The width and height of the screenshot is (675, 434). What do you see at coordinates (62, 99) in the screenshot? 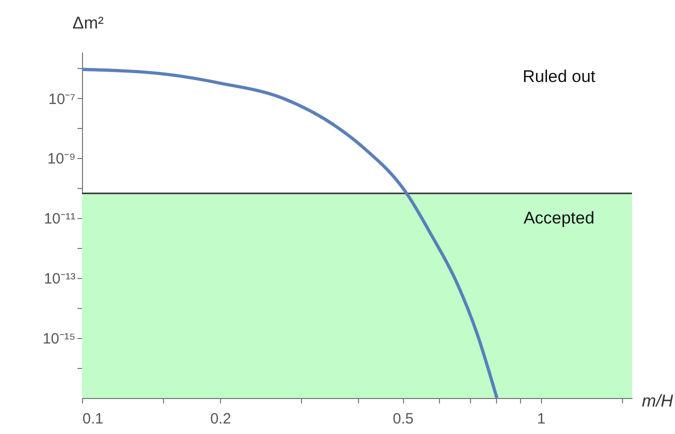
I see `y-tick-label: 10⁻⁷` at bounding box center [62, 99].